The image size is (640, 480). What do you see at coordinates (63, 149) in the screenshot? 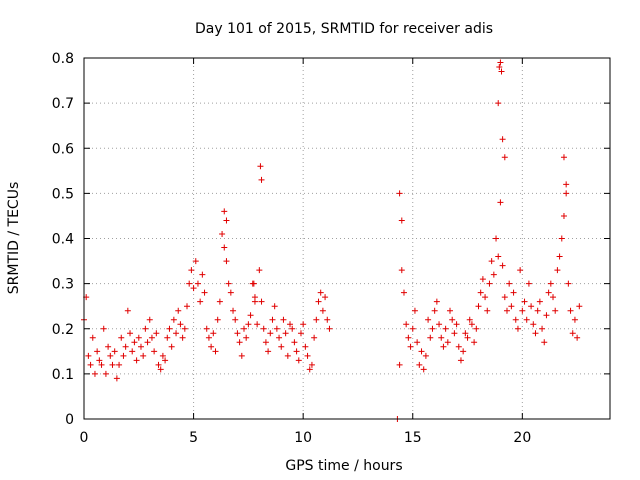
I see `y-tick-label: 0.6` at bounding box center [63, 149].